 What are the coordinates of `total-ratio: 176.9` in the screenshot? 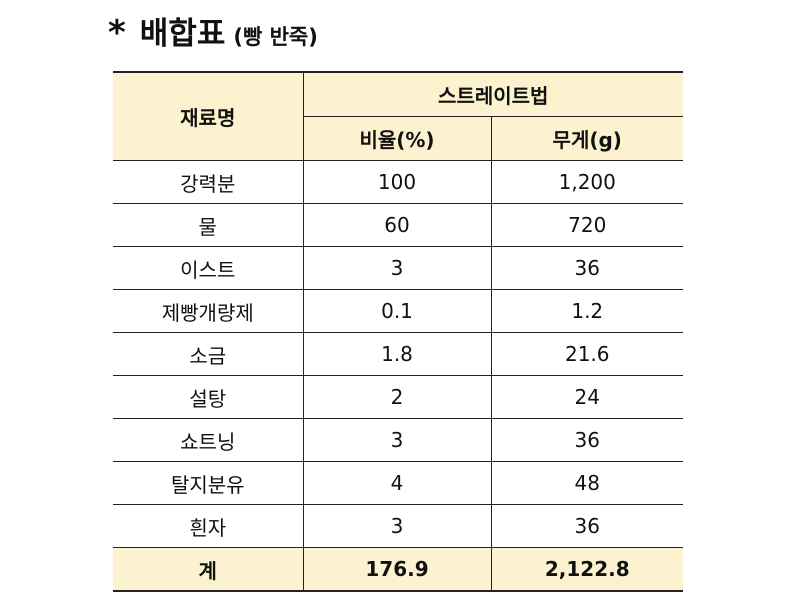 It's located at (396, 569).